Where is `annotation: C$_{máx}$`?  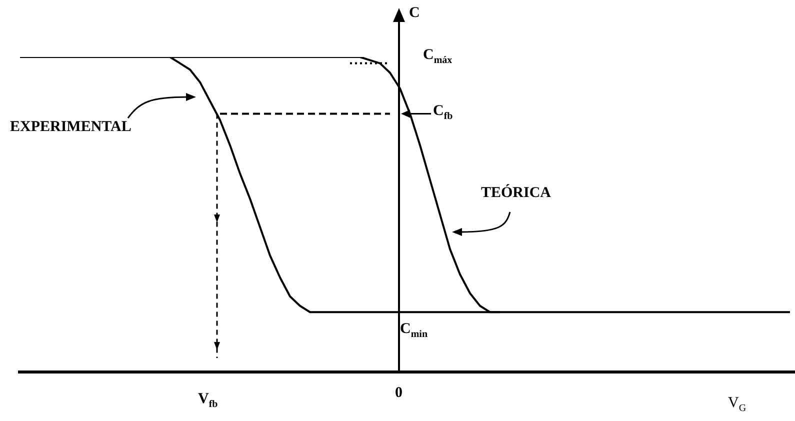 annotation: C$_{máx}$ is located at coordinates (437, 56).